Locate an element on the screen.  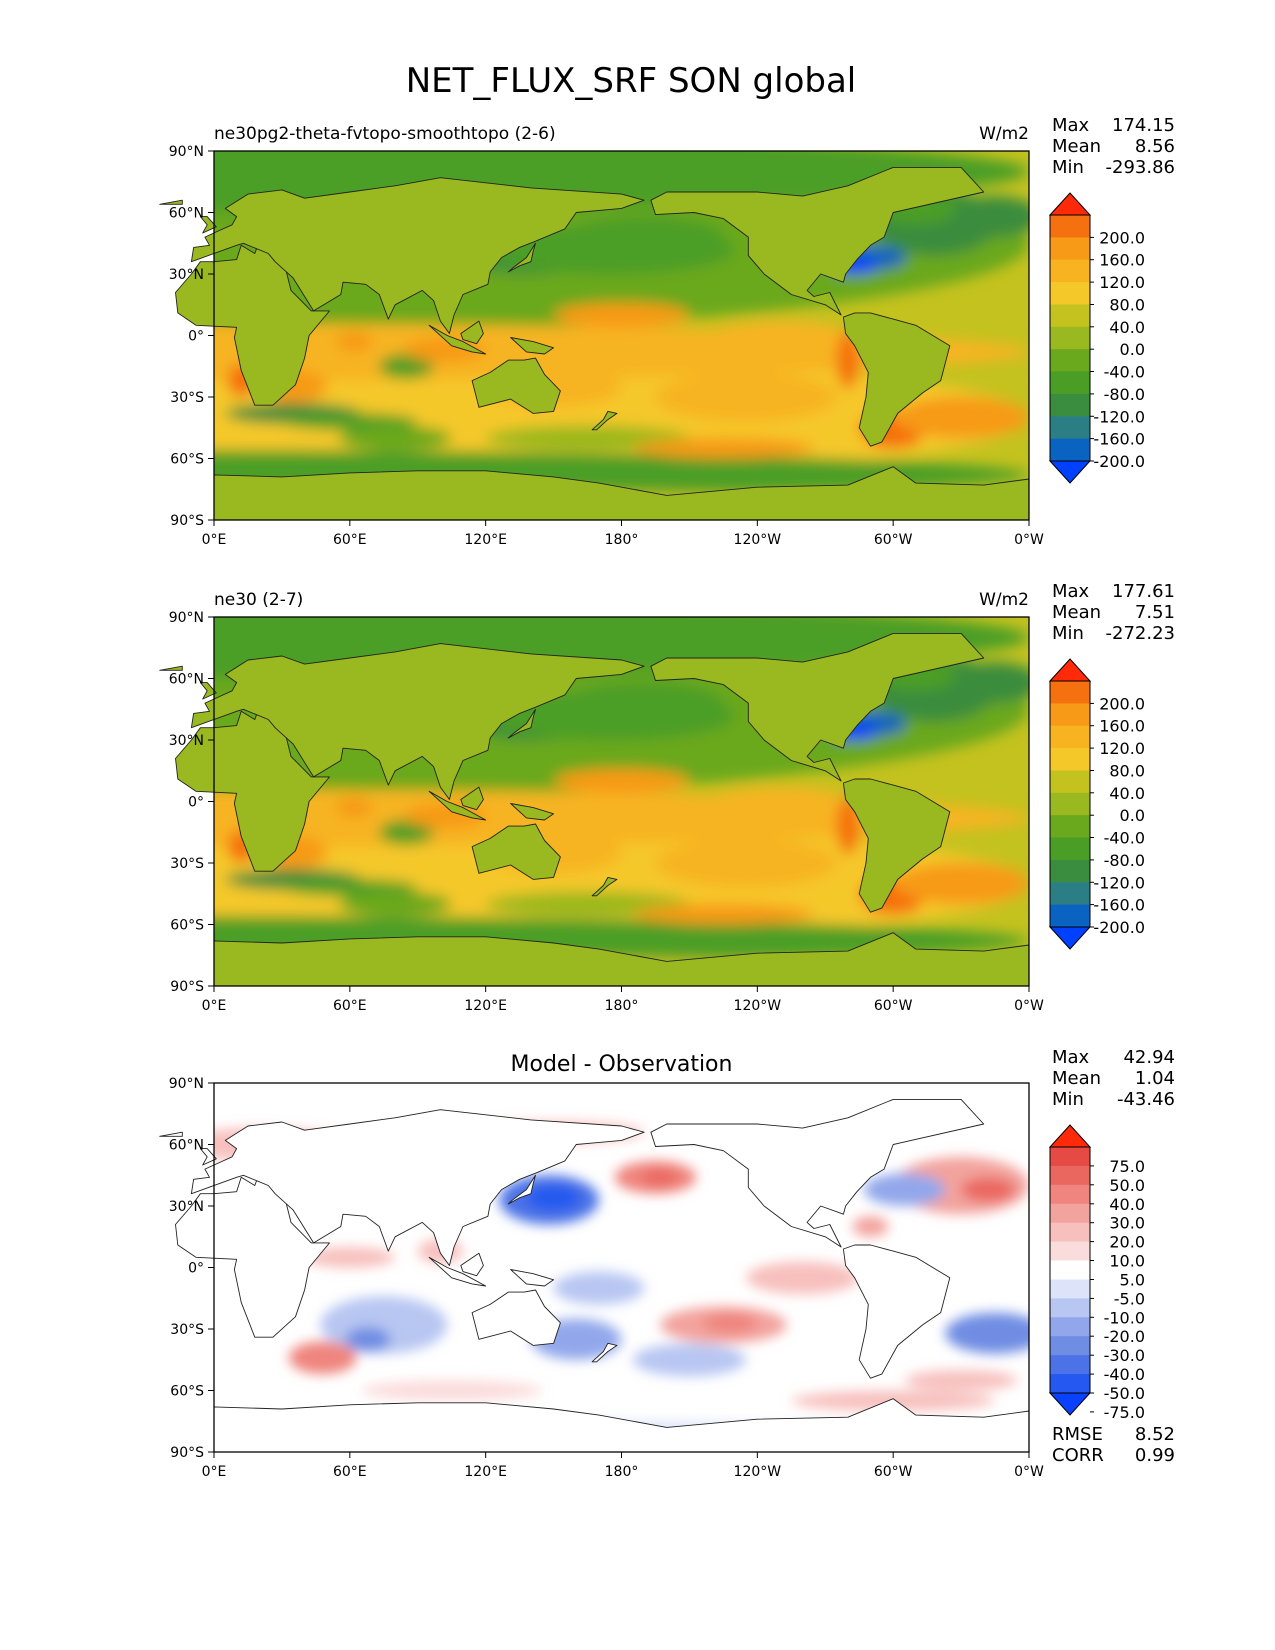
colorbar-label: -75.0 is located at coordinates (1124, 1412).